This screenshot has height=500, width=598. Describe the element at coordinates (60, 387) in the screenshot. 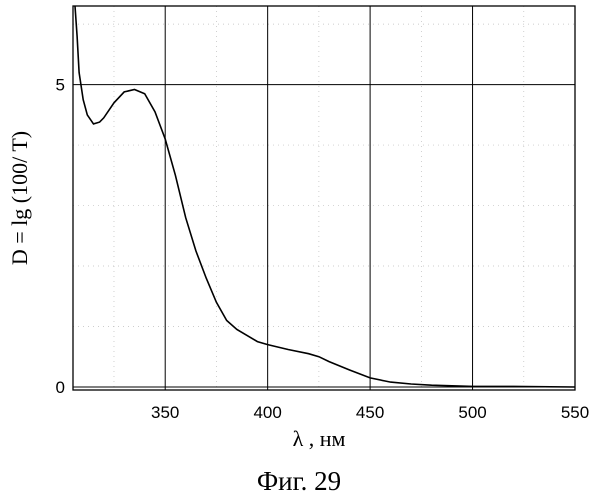

I see `y-tick-label: 0` at that location.